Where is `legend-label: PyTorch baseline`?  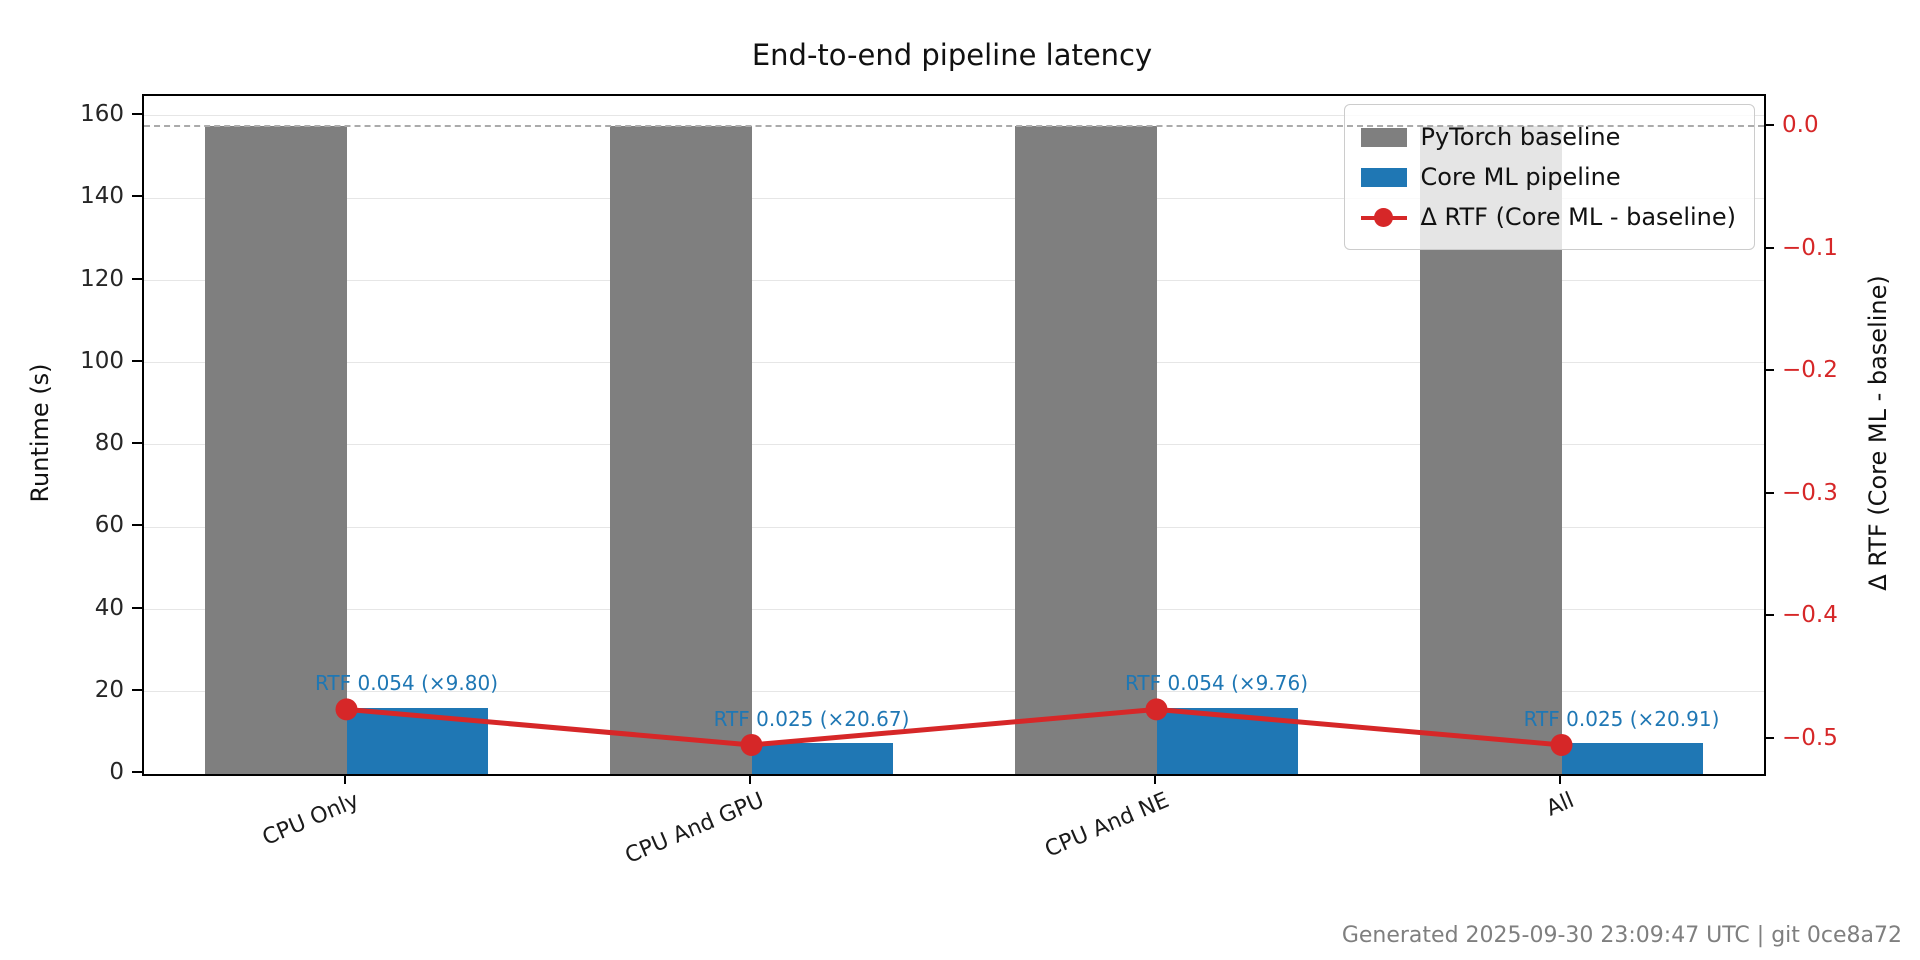 legend-label: PyTorch baseline is located at coordinates (1520, 137).